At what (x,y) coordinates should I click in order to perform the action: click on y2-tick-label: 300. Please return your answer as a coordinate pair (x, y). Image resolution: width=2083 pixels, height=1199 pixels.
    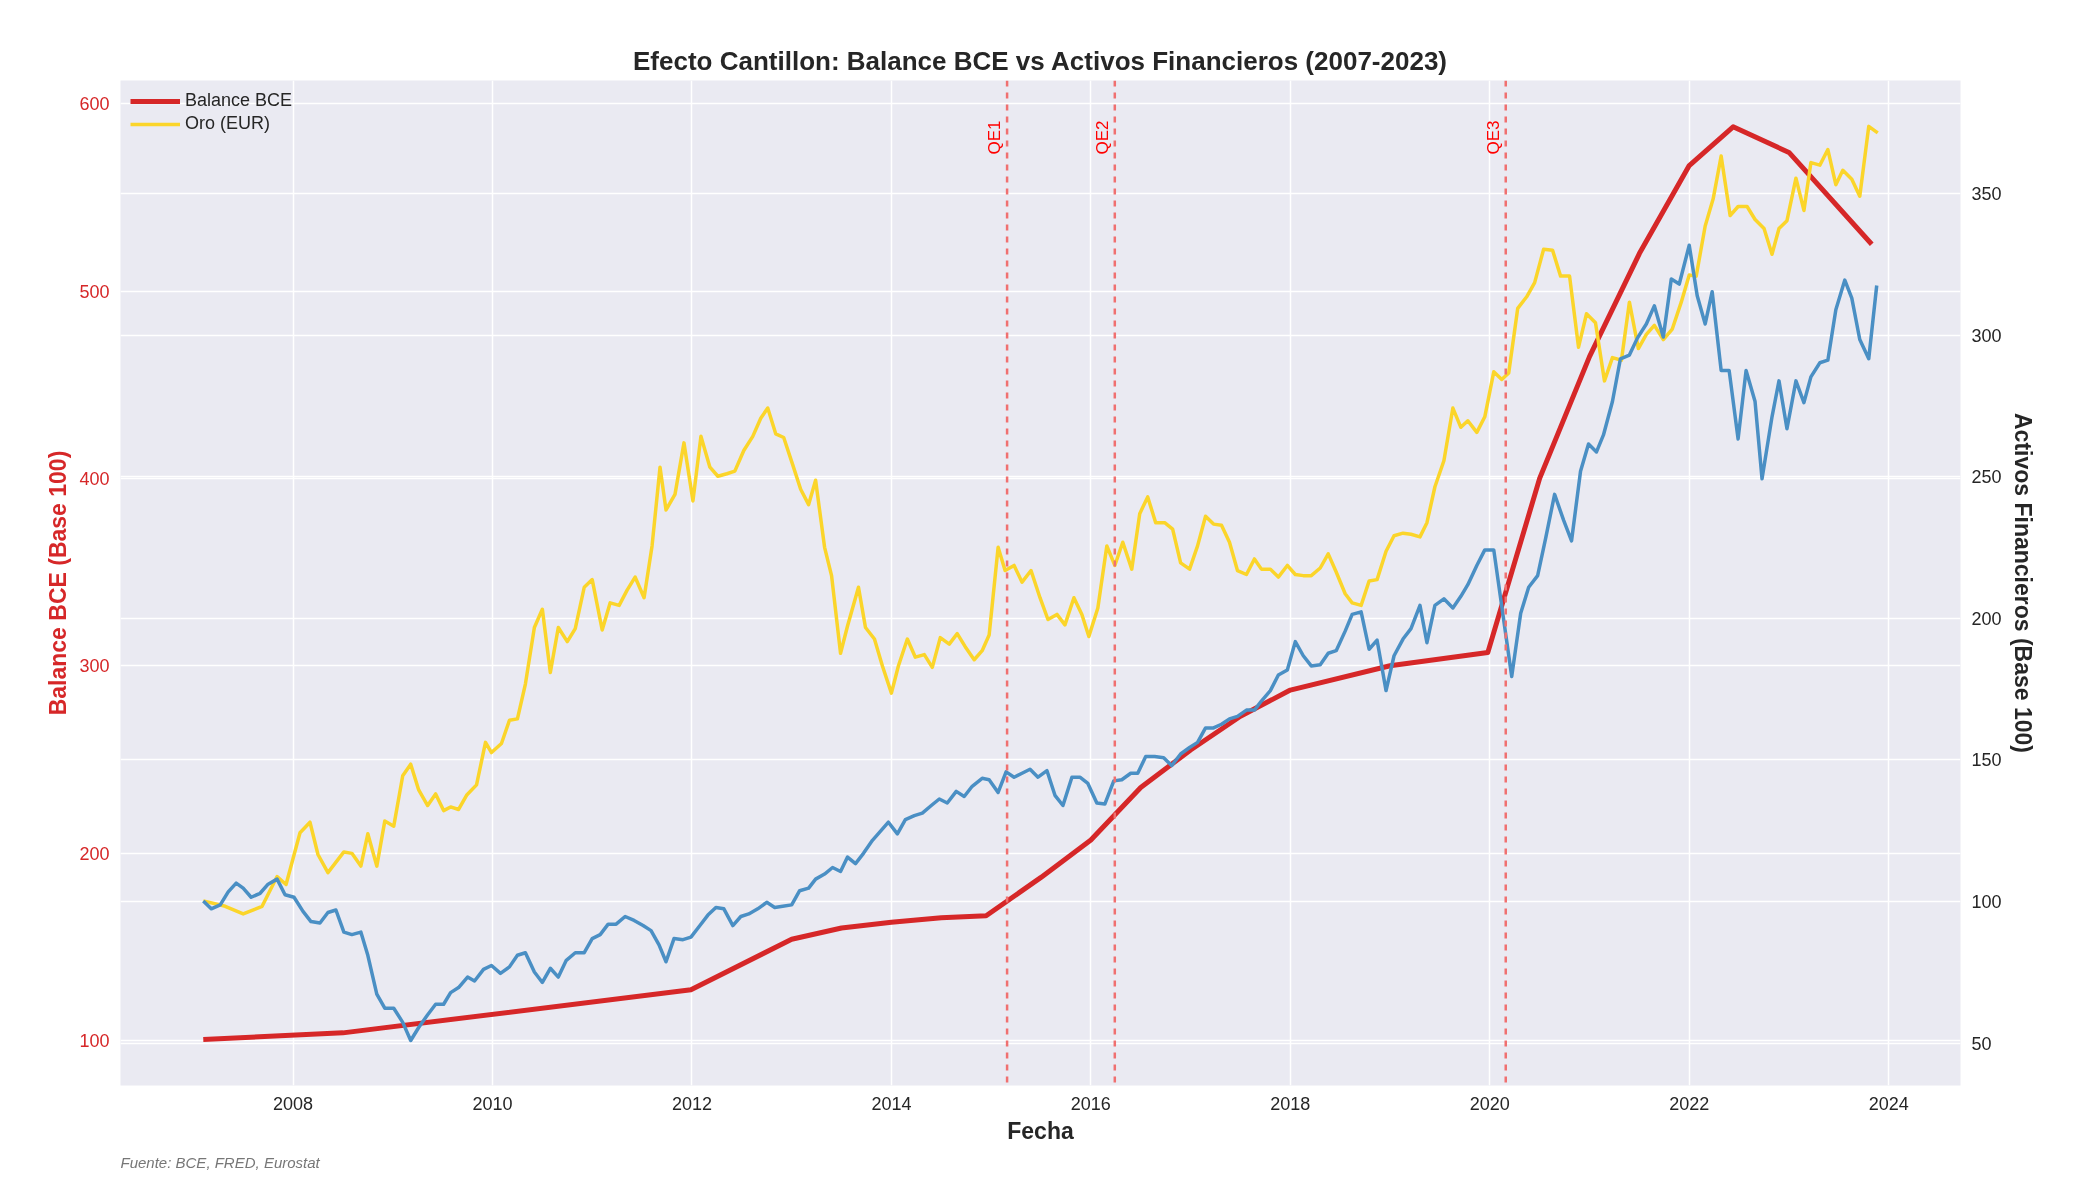
    Looking at the image, I should click on (1986, 335).